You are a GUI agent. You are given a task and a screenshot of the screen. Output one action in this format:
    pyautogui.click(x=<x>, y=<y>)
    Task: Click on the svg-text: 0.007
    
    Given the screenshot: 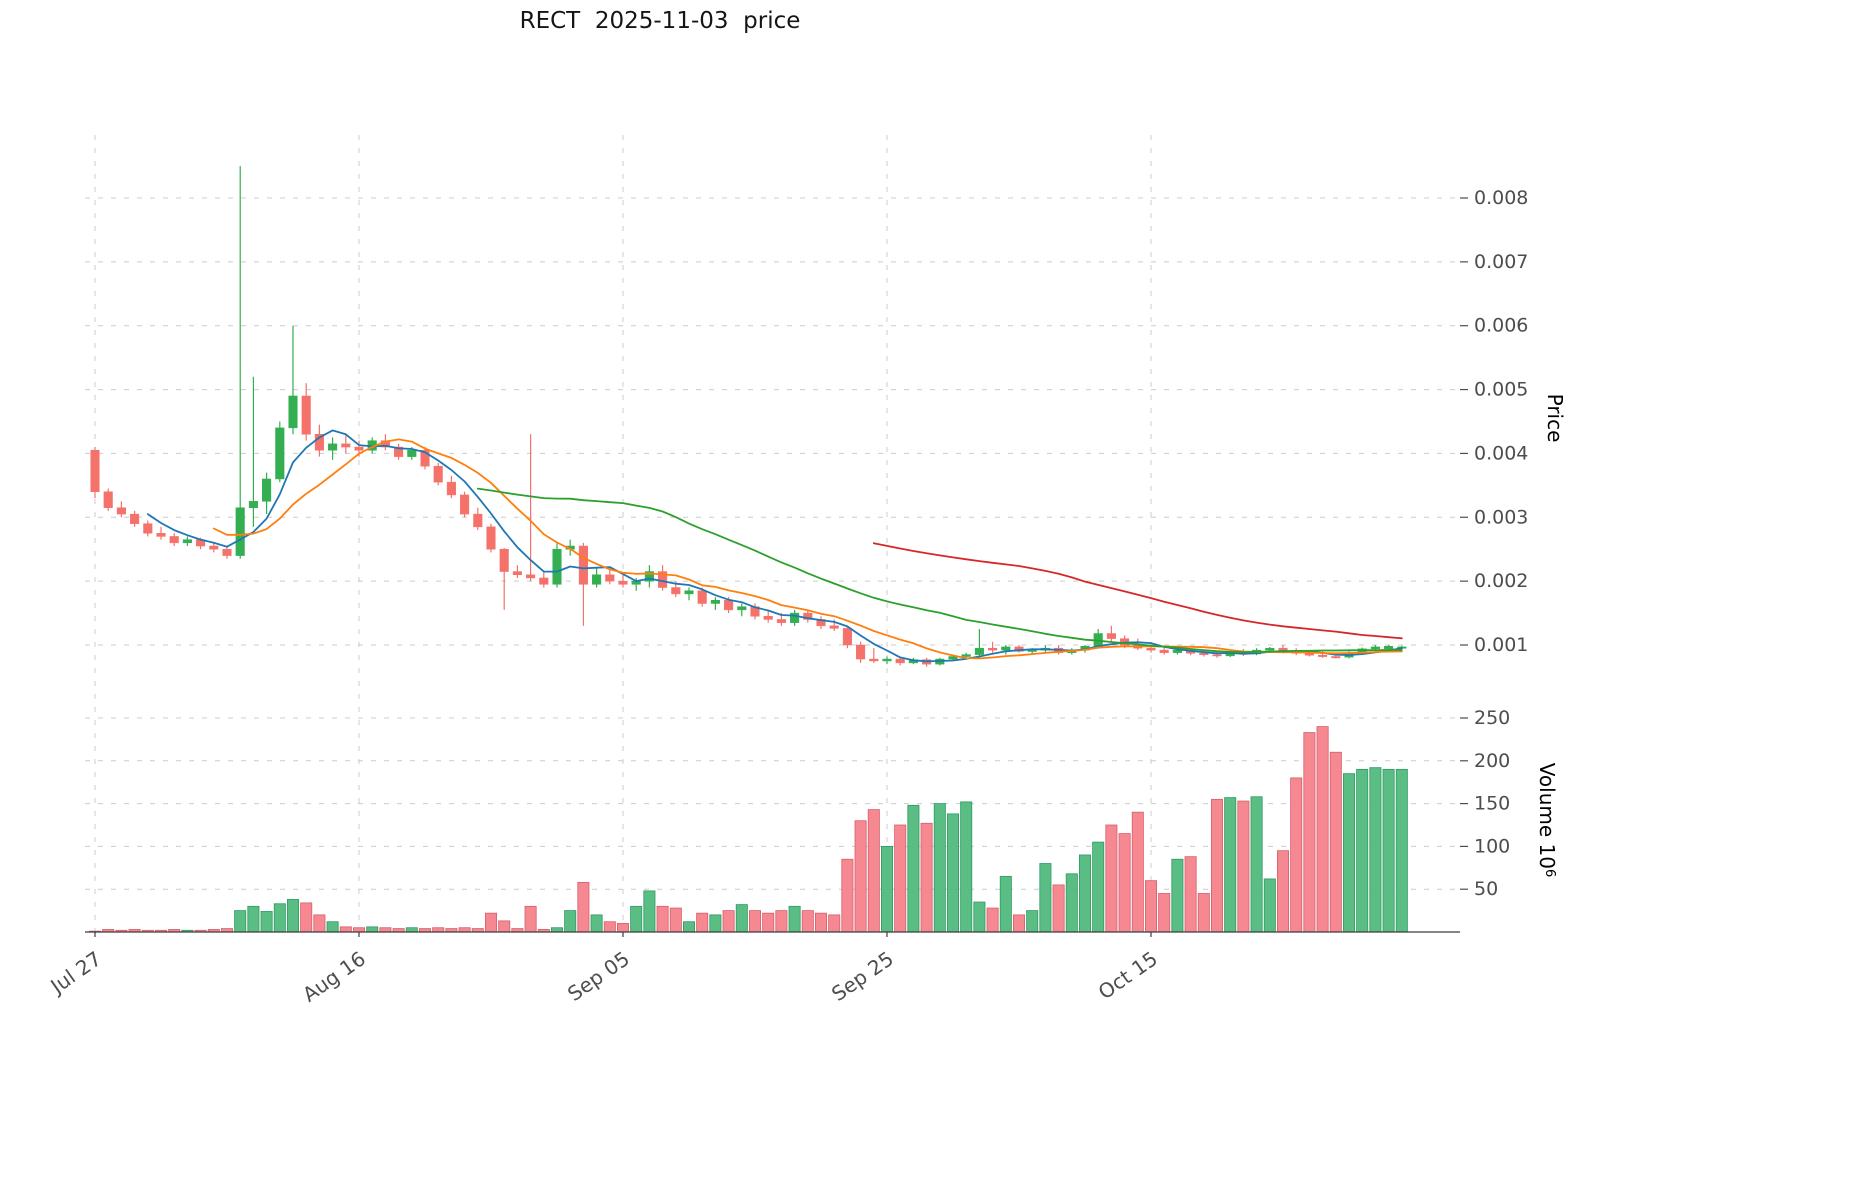 What is the action you would take?
    pyautogui.click(x=1501, y=262)
    